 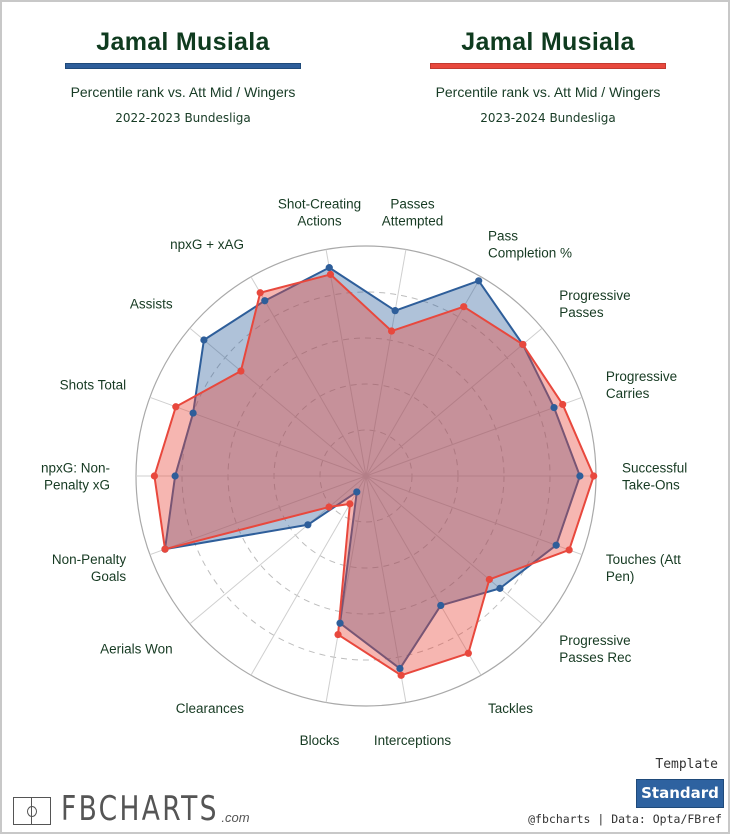 What do you see at coordinates (620, 576) in the screenshot?
I see `axis-label-line: Pen)` at bounding box center [620, 576].